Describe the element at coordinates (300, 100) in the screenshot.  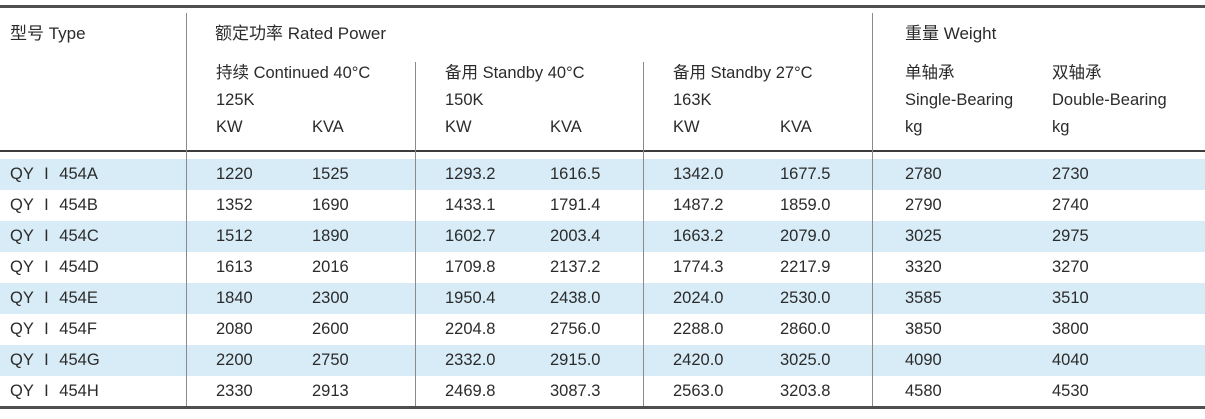
I see `header-subgroup-continued-40c: 持续 Continued 40°C 125K KW KVA` at that location.